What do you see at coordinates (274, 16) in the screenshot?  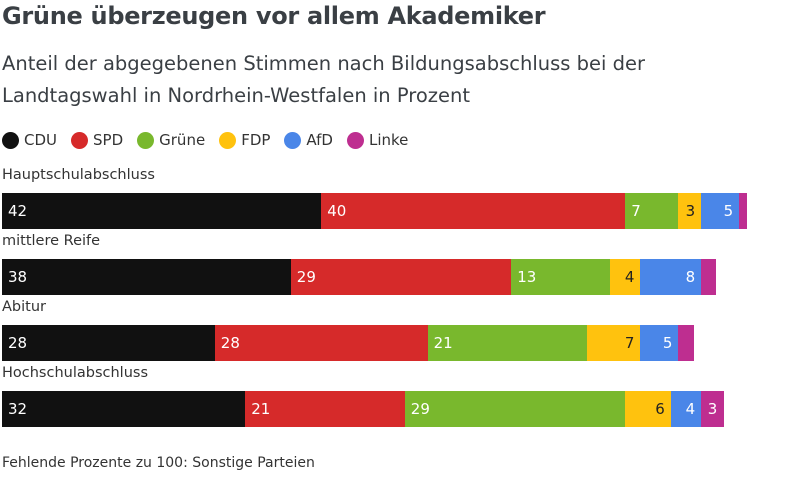 I see `chart-title: Grüne überzeugen vor allem Akademiker` at bounding box center [274, 16].